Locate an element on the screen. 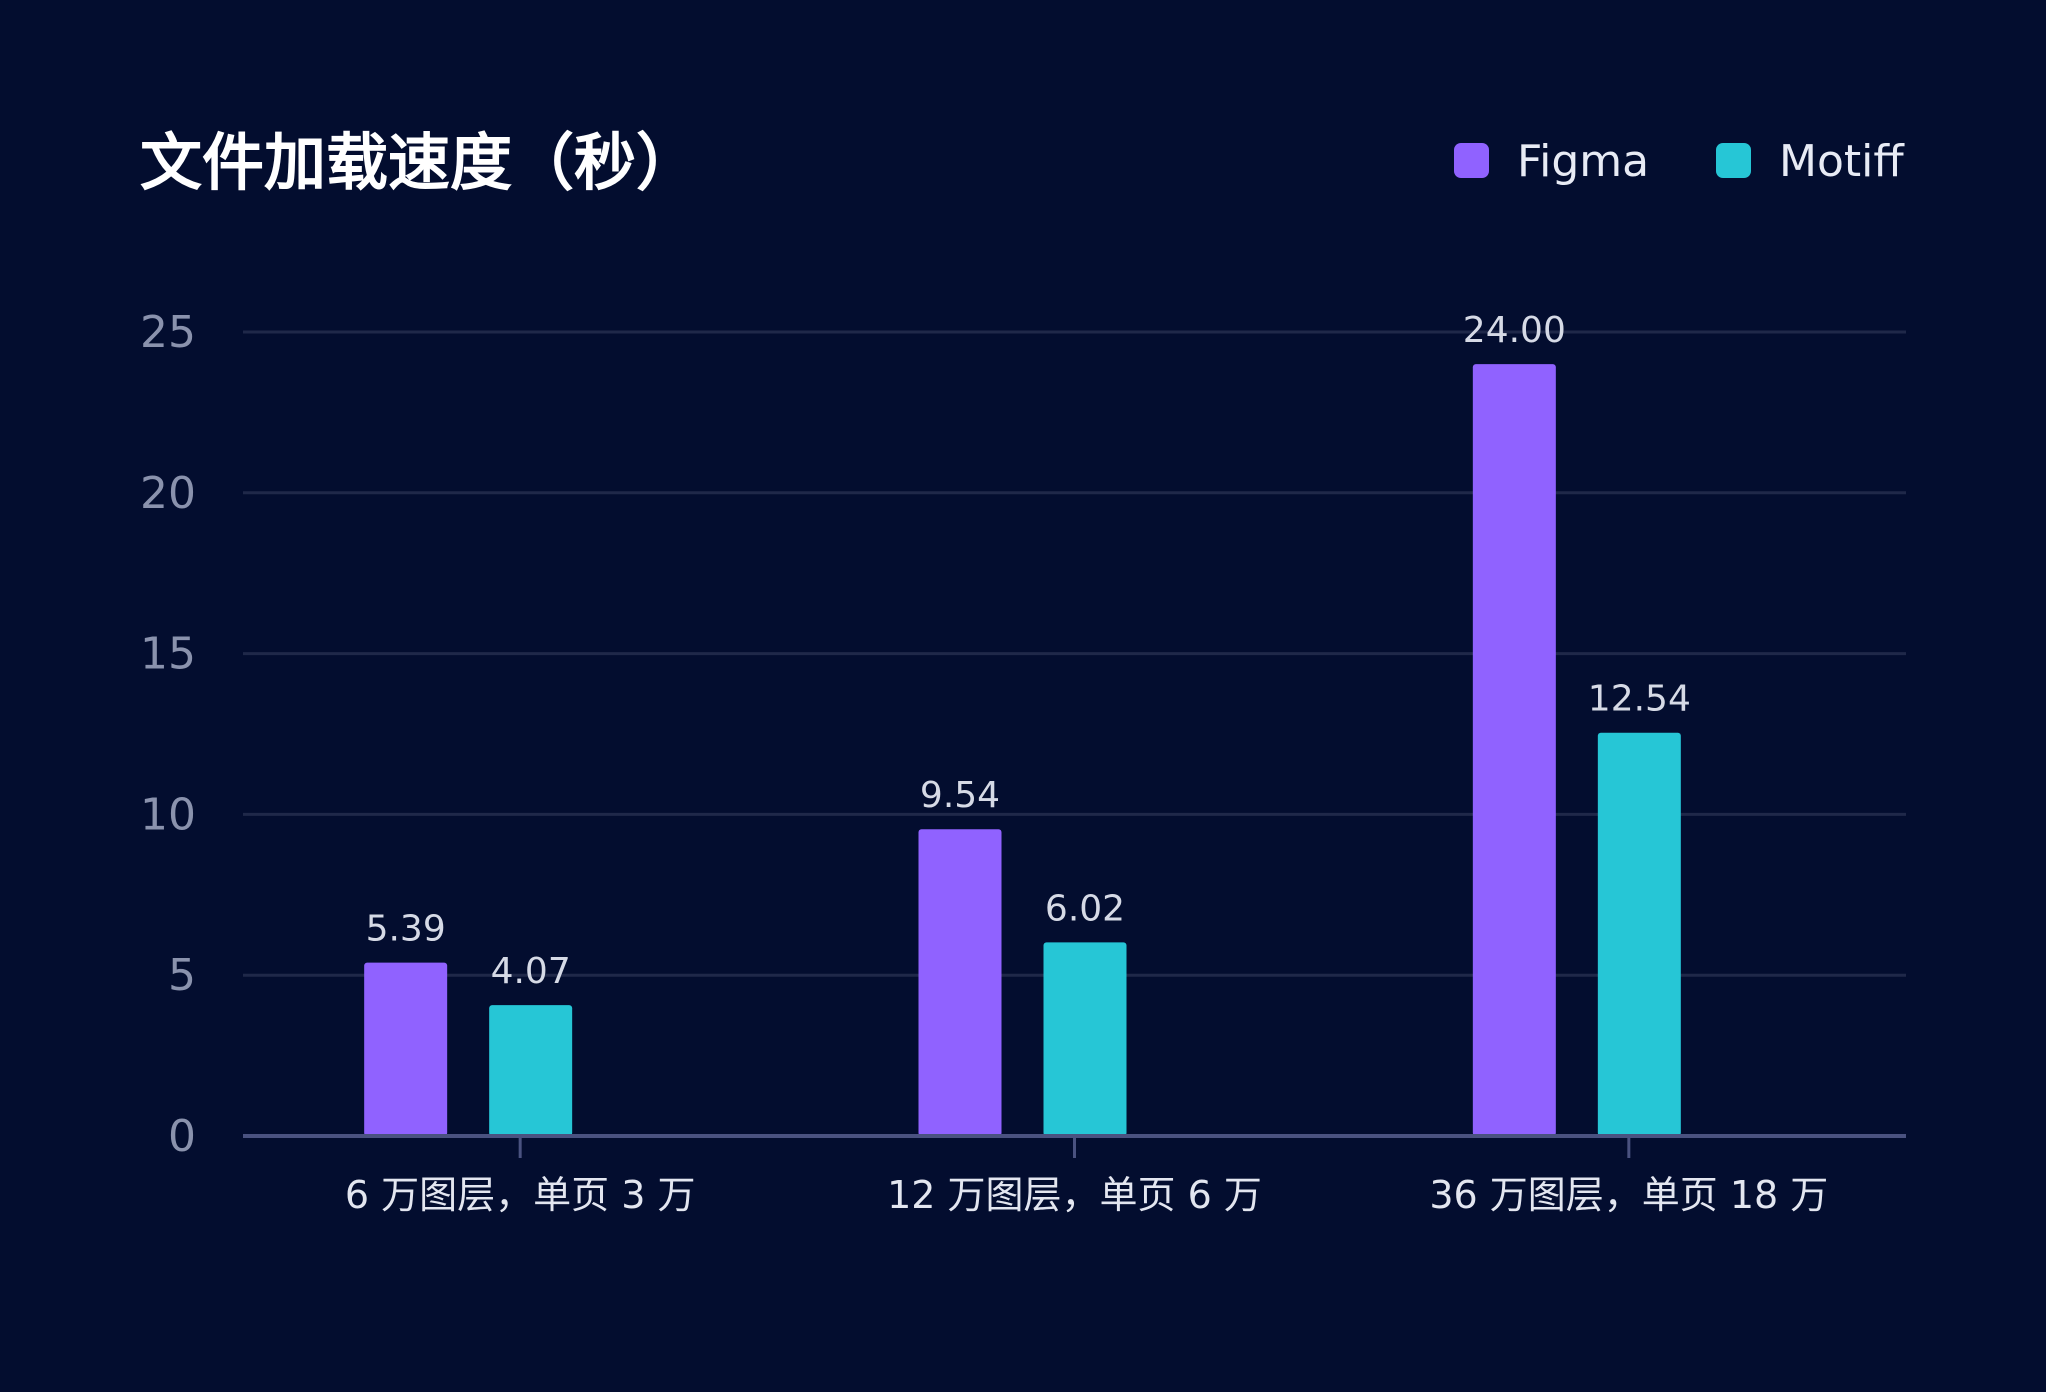  x-tick-label: 6 万图层，单页 3 万 is located at coordinates (520, 1195).